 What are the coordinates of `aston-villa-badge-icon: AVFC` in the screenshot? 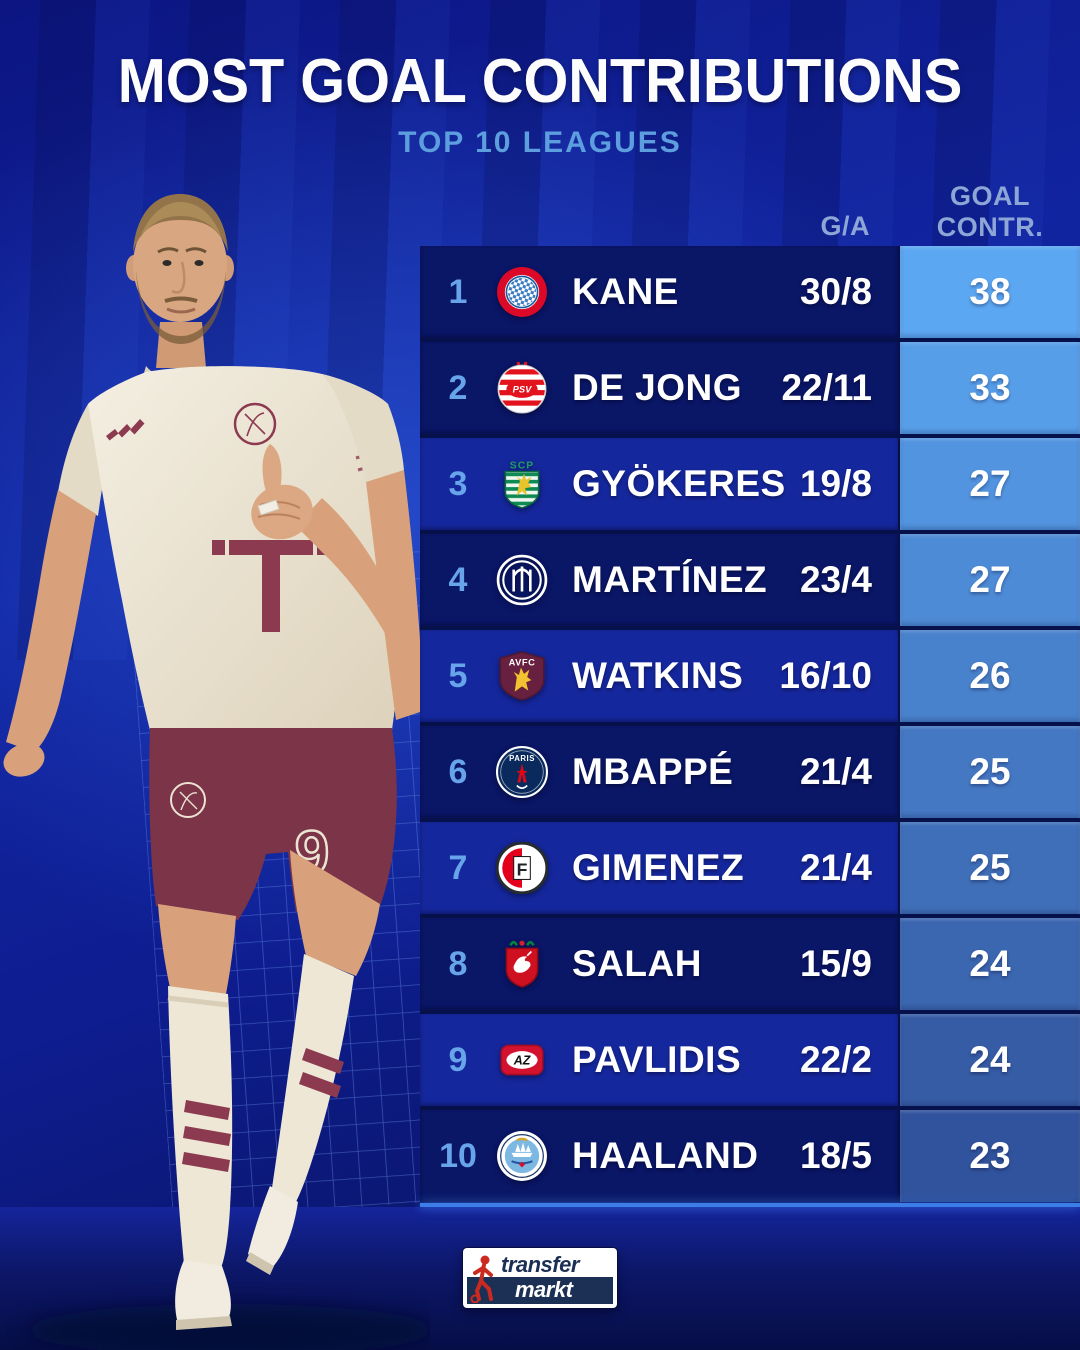 It's located at (522, 676).